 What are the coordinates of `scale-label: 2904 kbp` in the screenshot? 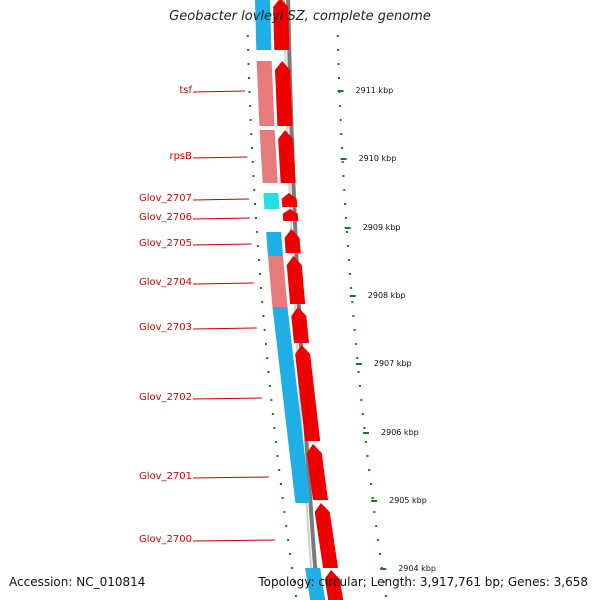 It's located at (417, 568).